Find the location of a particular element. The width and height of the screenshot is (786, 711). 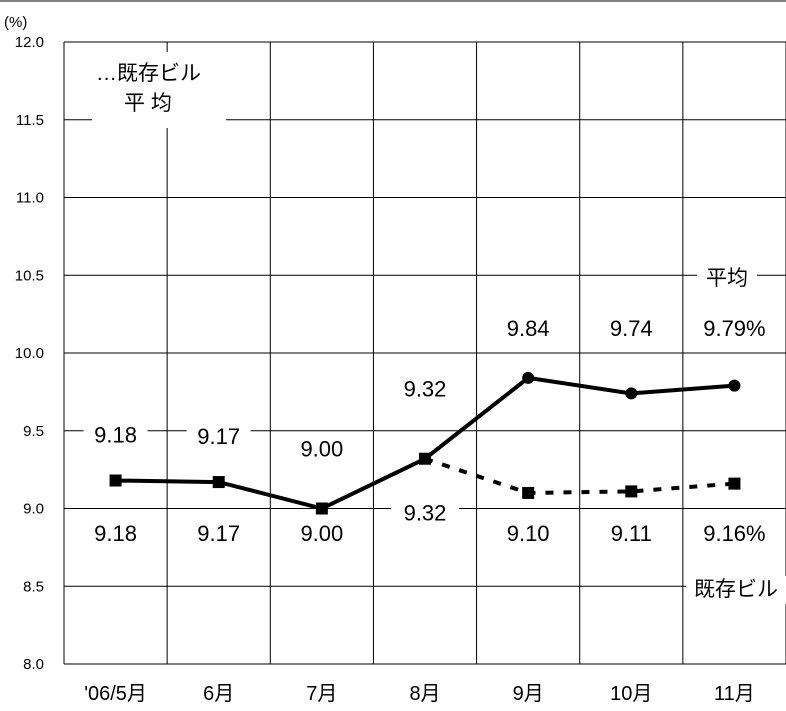

average-data-label: 9.00 is located at coordinates (321, 449).